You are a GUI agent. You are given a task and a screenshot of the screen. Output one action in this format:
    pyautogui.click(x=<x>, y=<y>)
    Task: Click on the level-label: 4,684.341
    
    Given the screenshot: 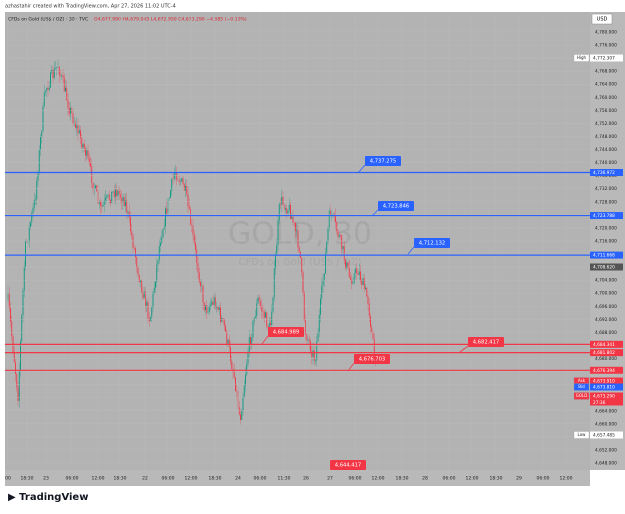 What is the action you would take?
    pyautogui.click(x=604, y=345)
    